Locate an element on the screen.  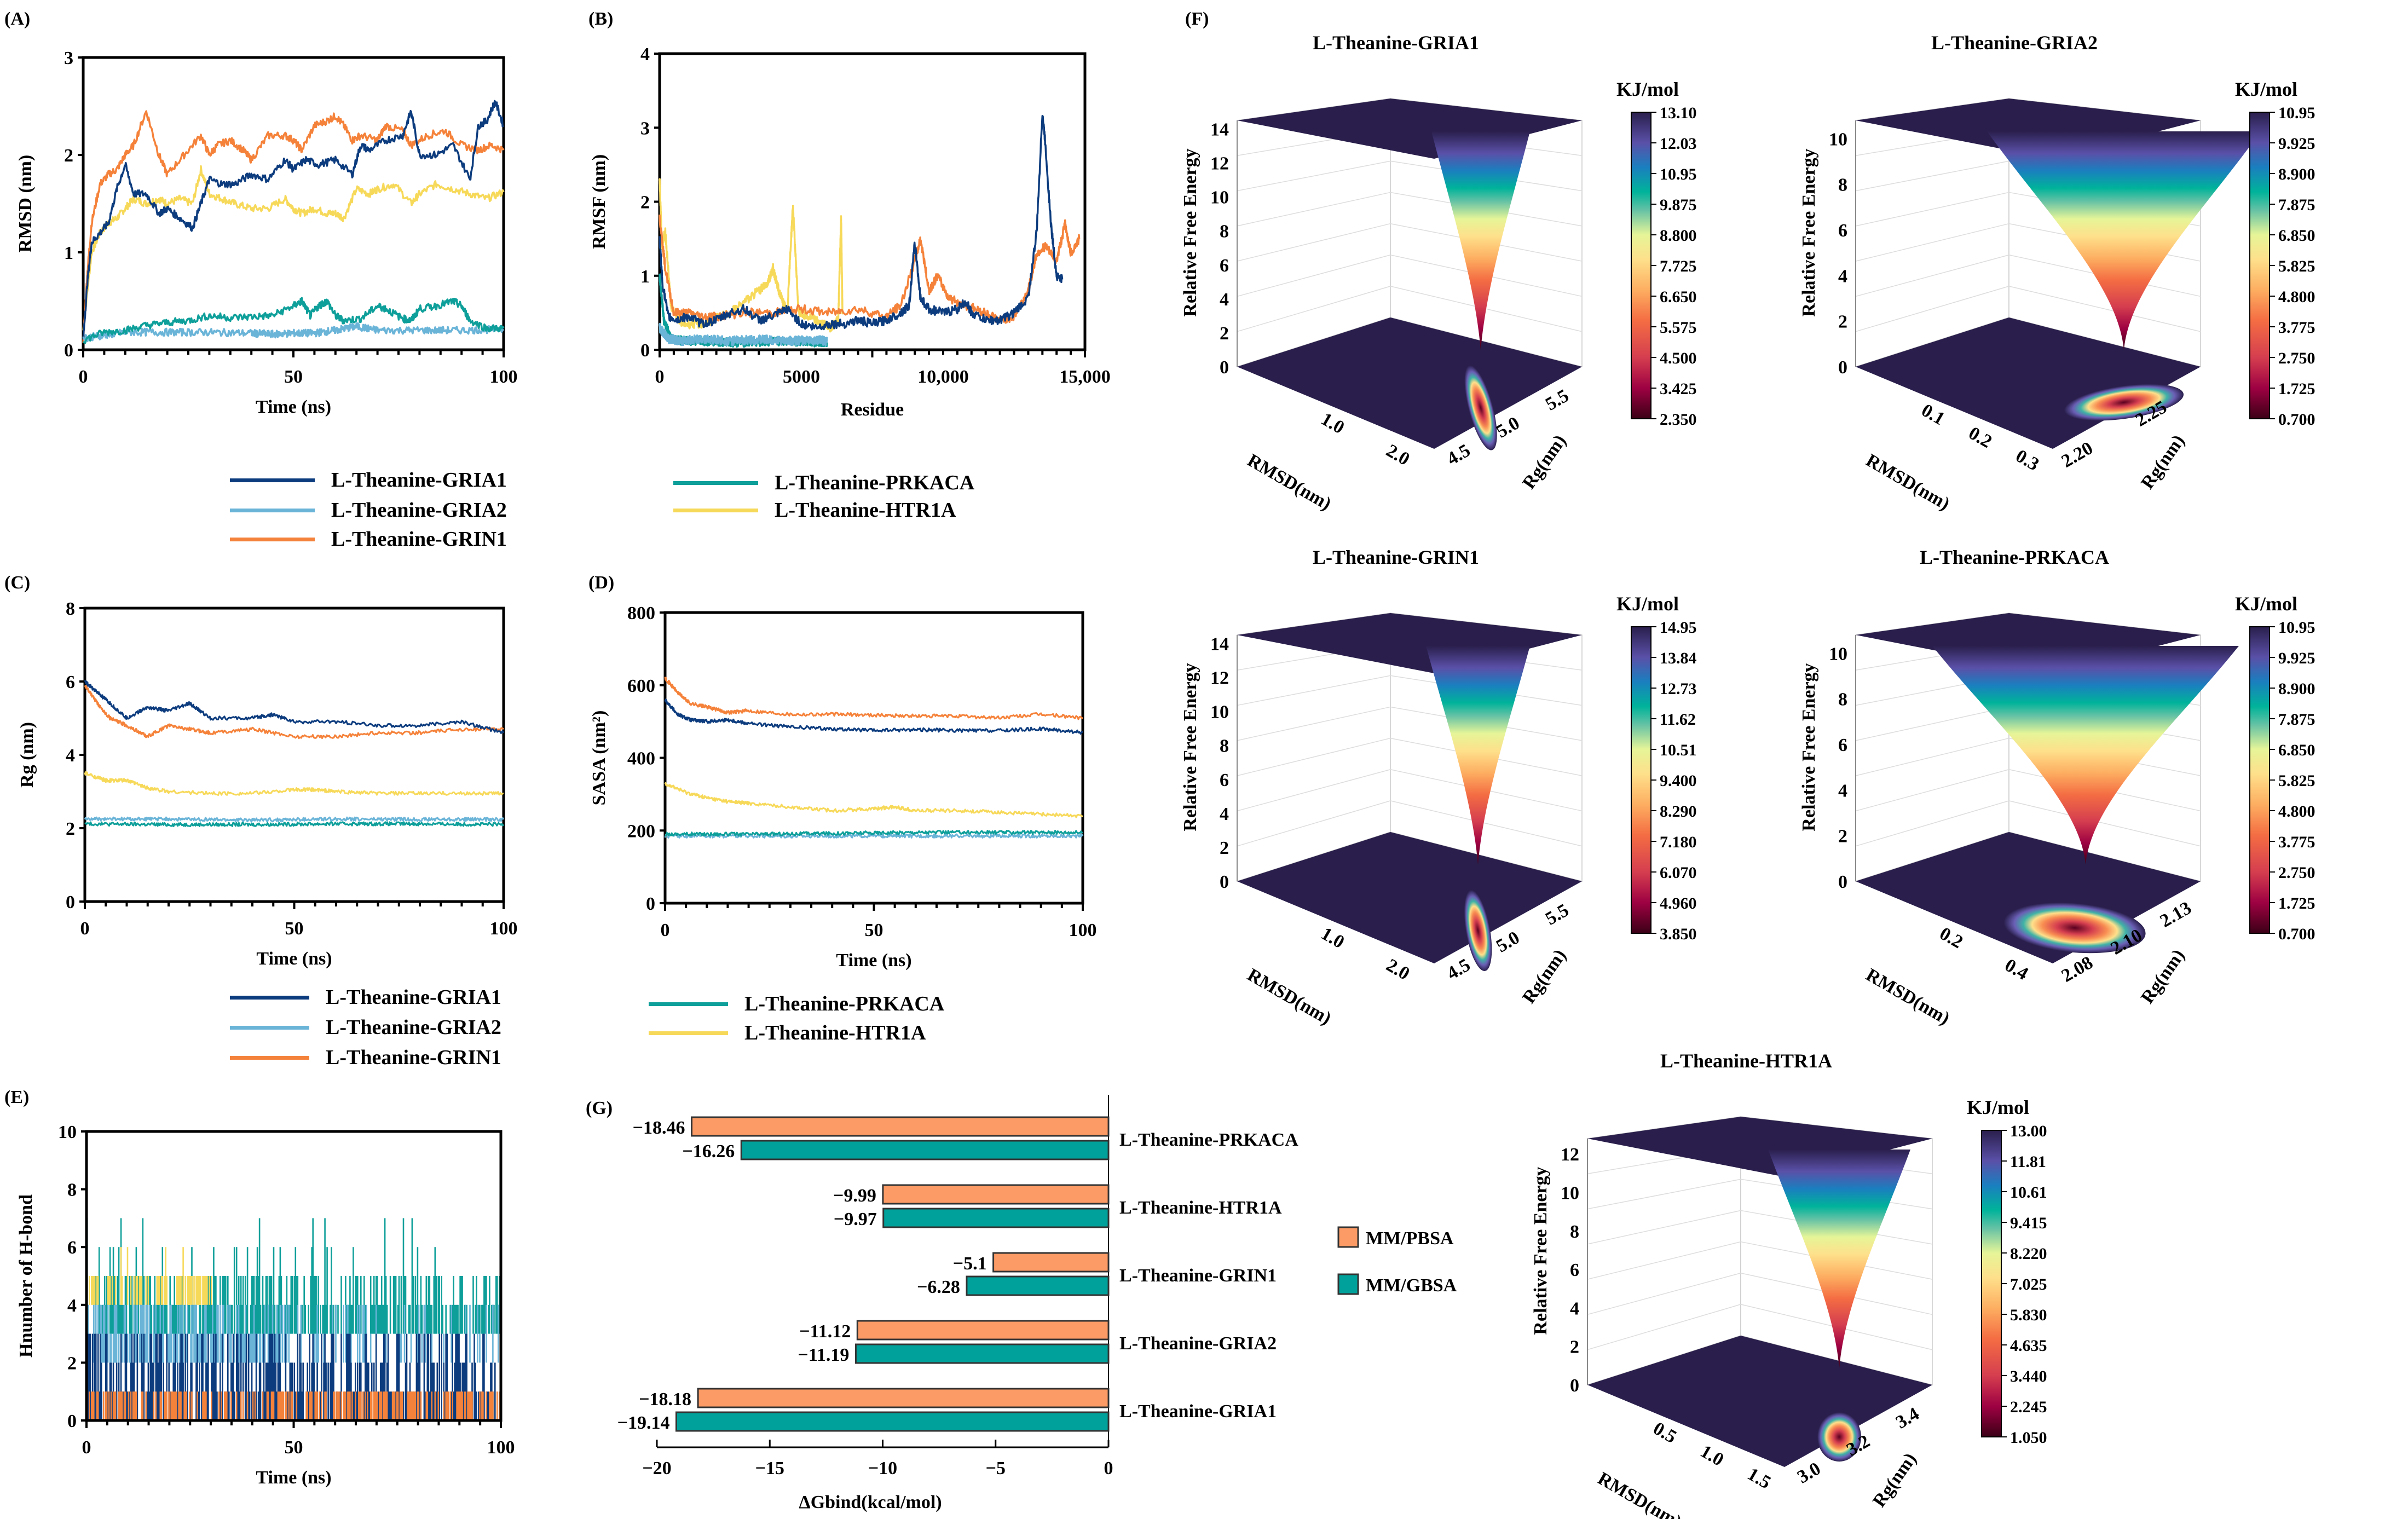
y-tick-label: 2.08 is located at coordinates (2078, 969).